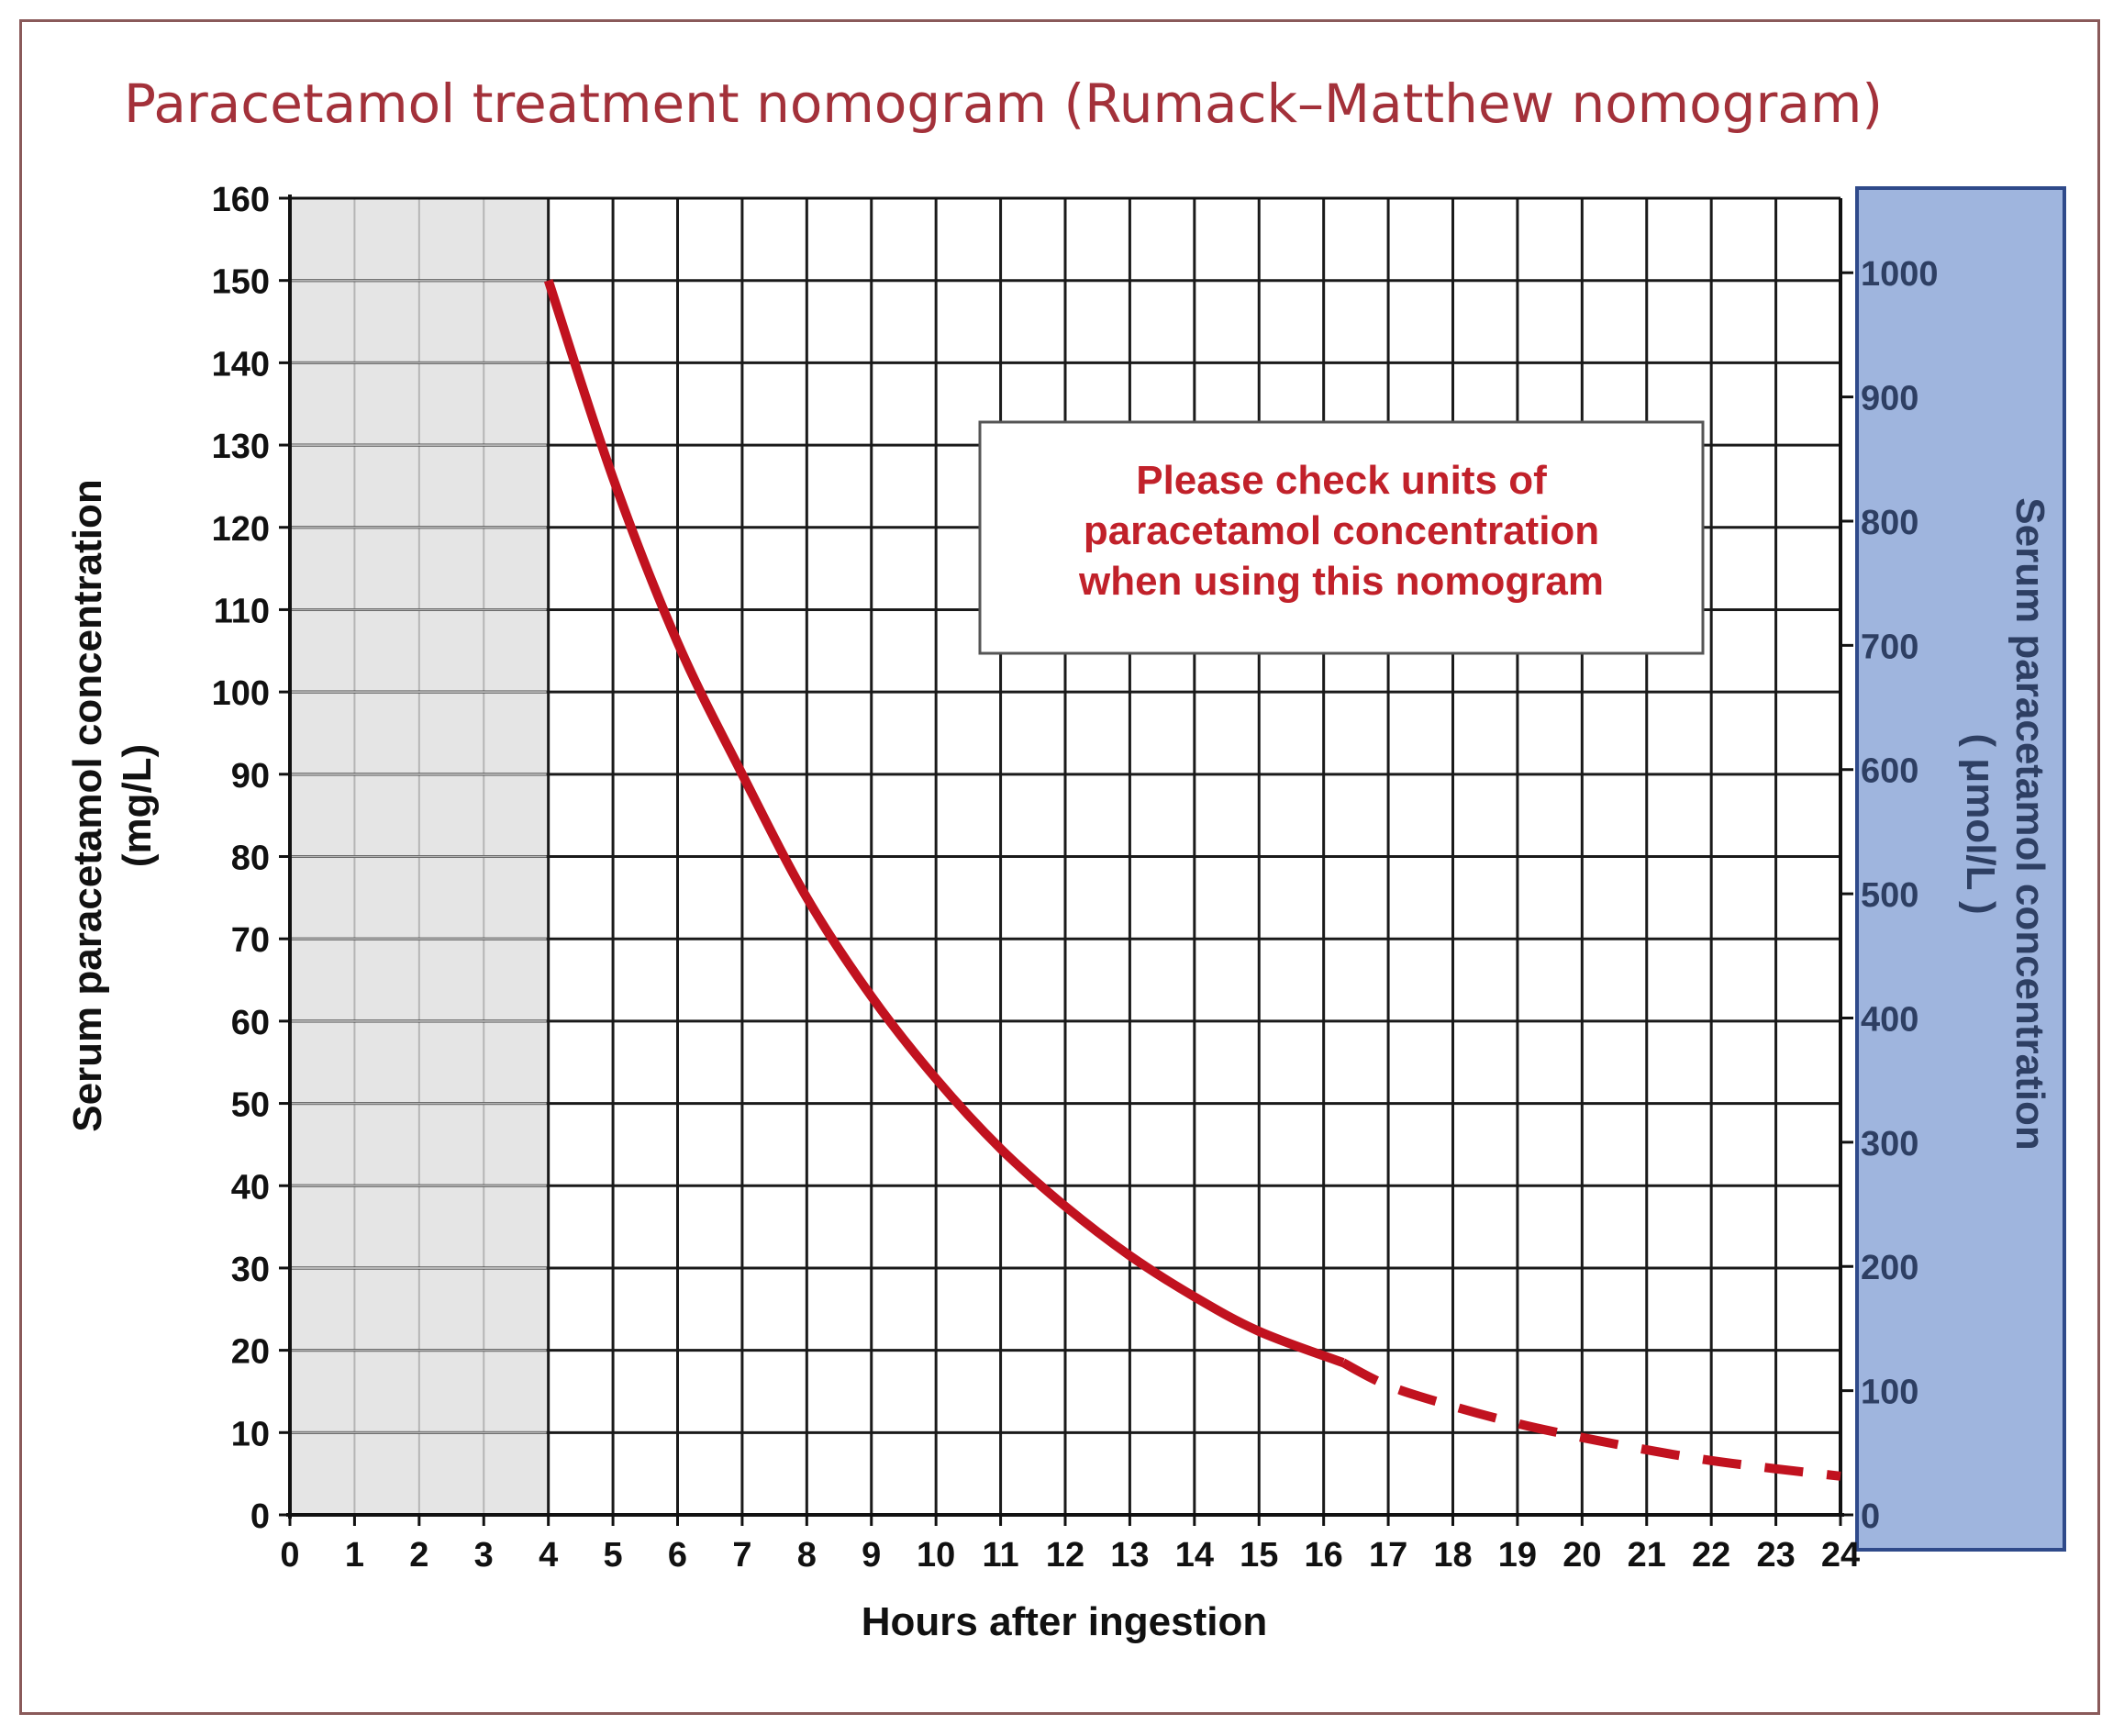 This screenshot has height=1736, width=2124. What do you see at coordinates (741, 1555) in the screenshot?
I see `x-tick-label-7: 7` at bounding box center [741, 1555].